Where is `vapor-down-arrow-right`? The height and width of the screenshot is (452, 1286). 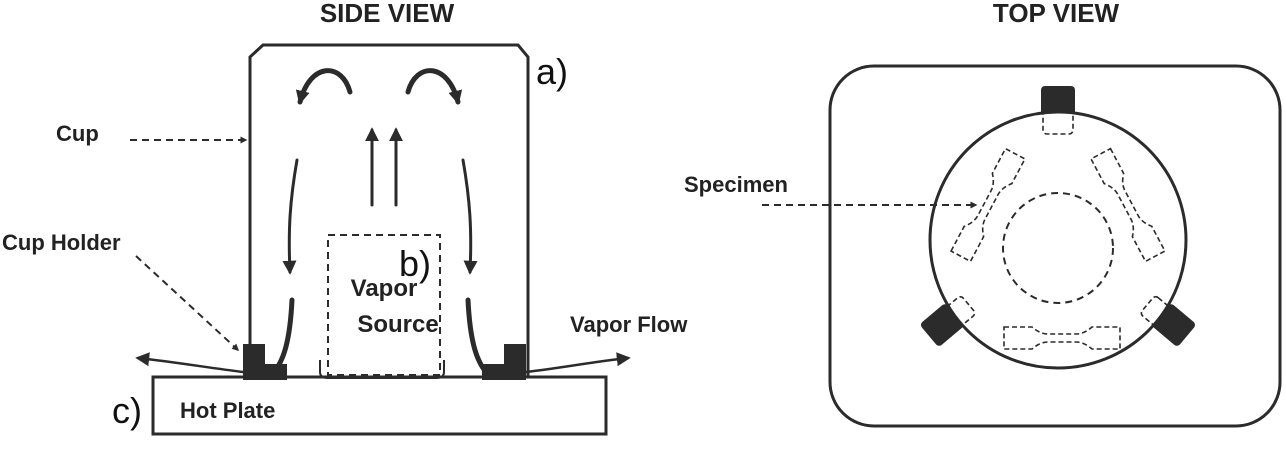 vapor-down-arrow-right is located at coordinates (469, 216).